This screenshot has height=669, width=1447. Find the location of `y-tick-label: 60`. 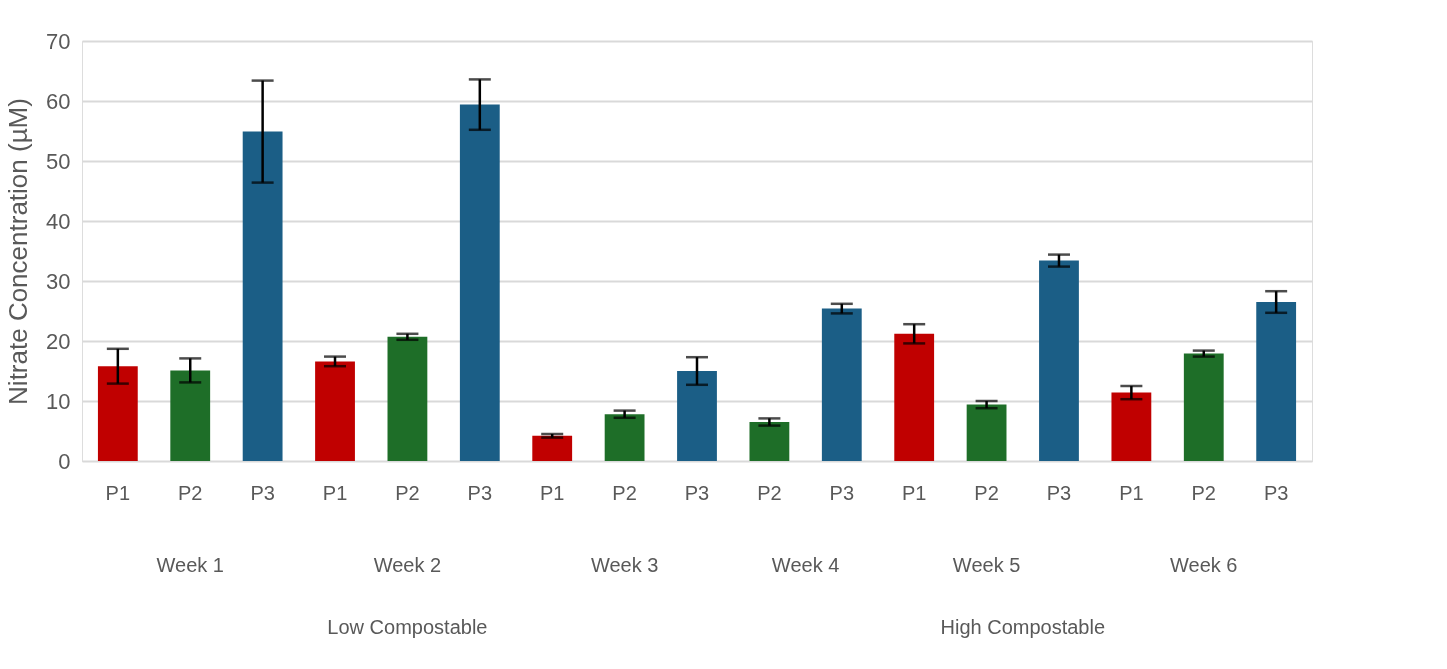

y-tick-label: 60 is located at coordinates (58, 101).